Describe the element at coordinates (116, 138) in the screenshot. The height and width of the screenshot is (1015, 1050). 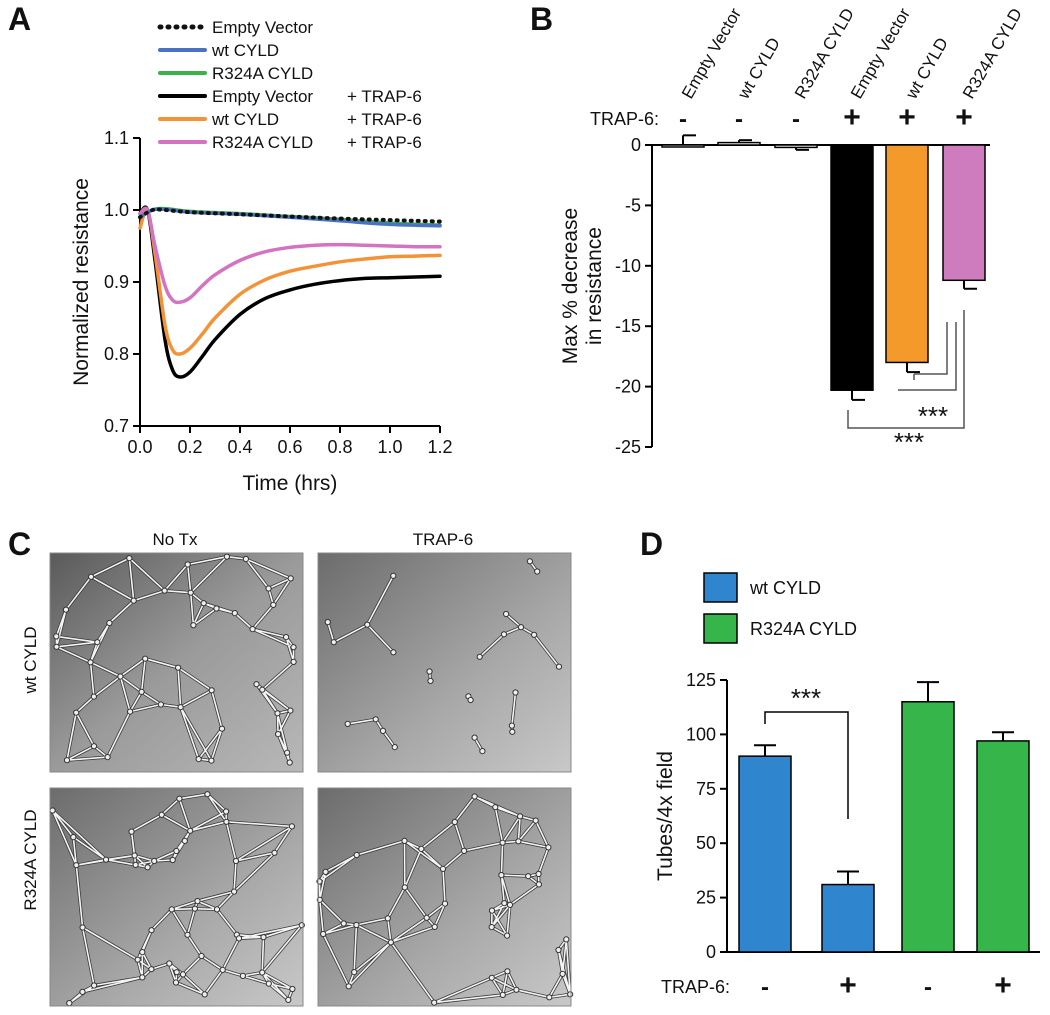
I see `a-ytick-label-4: 1.1` at that location.